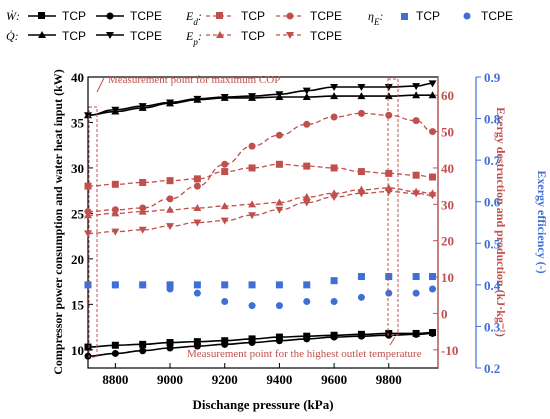 The image size is (550, 419). Describe the element at coordinates (143, 344) in the screenshot. I see `series-w-dot-tcp-point` at that location.